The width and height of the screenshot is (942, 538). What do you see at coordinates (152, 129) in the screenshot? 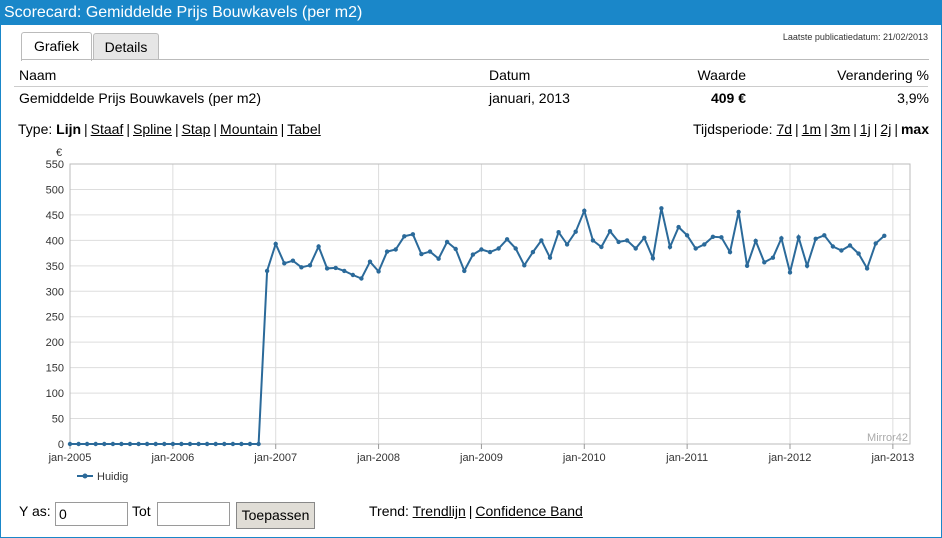
I see `chart-type-spline: Spline` at bounding box center [152, 129].